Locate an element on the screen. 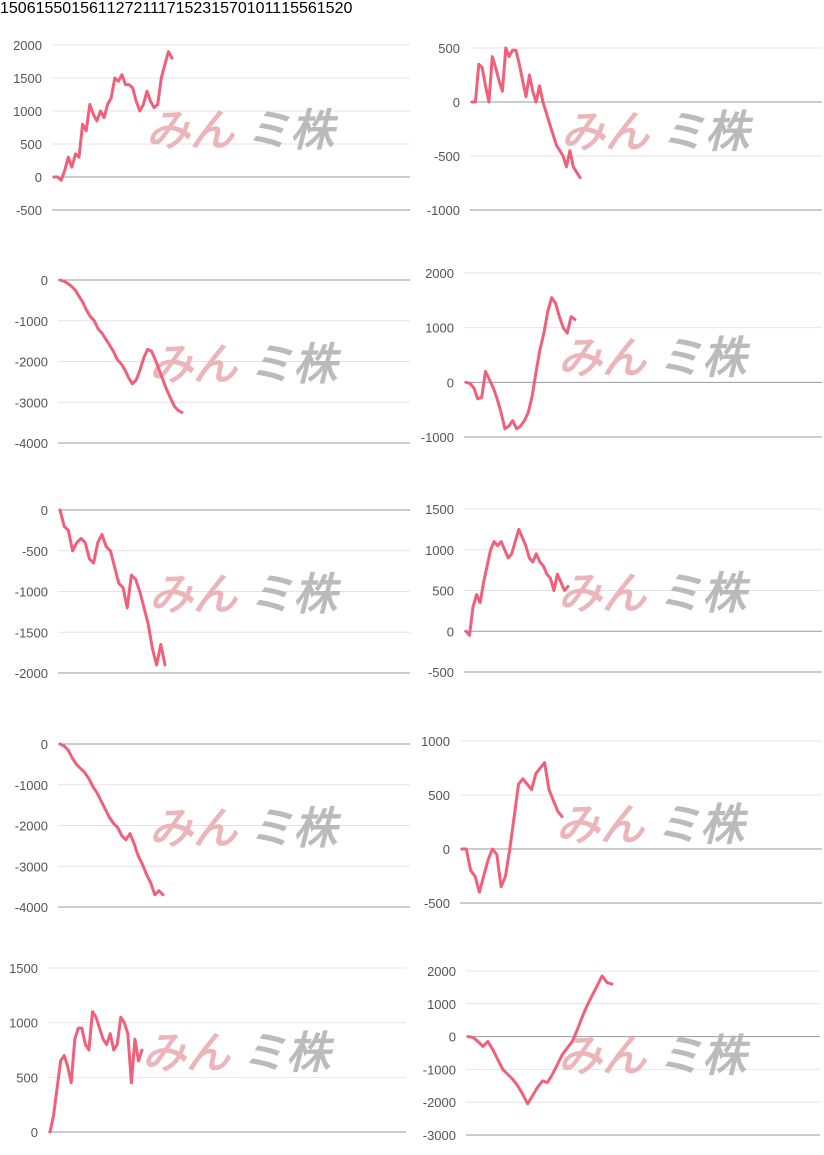 Image resolution: width=824 pixels, height=1155 pixels. chart-title-7: 1011 is located at coordinates (264, 8).